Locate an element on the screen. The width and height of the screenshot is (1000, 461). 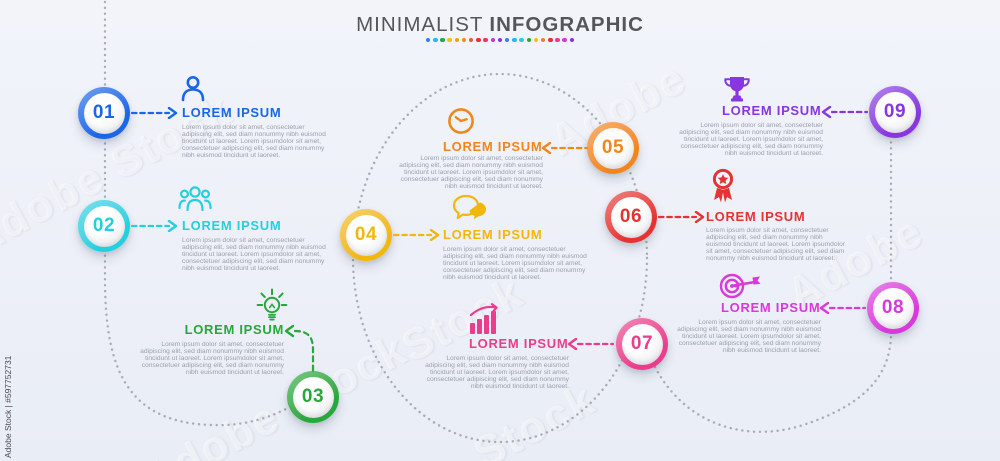
step-number: 04 is located at coordinates (366, 234).